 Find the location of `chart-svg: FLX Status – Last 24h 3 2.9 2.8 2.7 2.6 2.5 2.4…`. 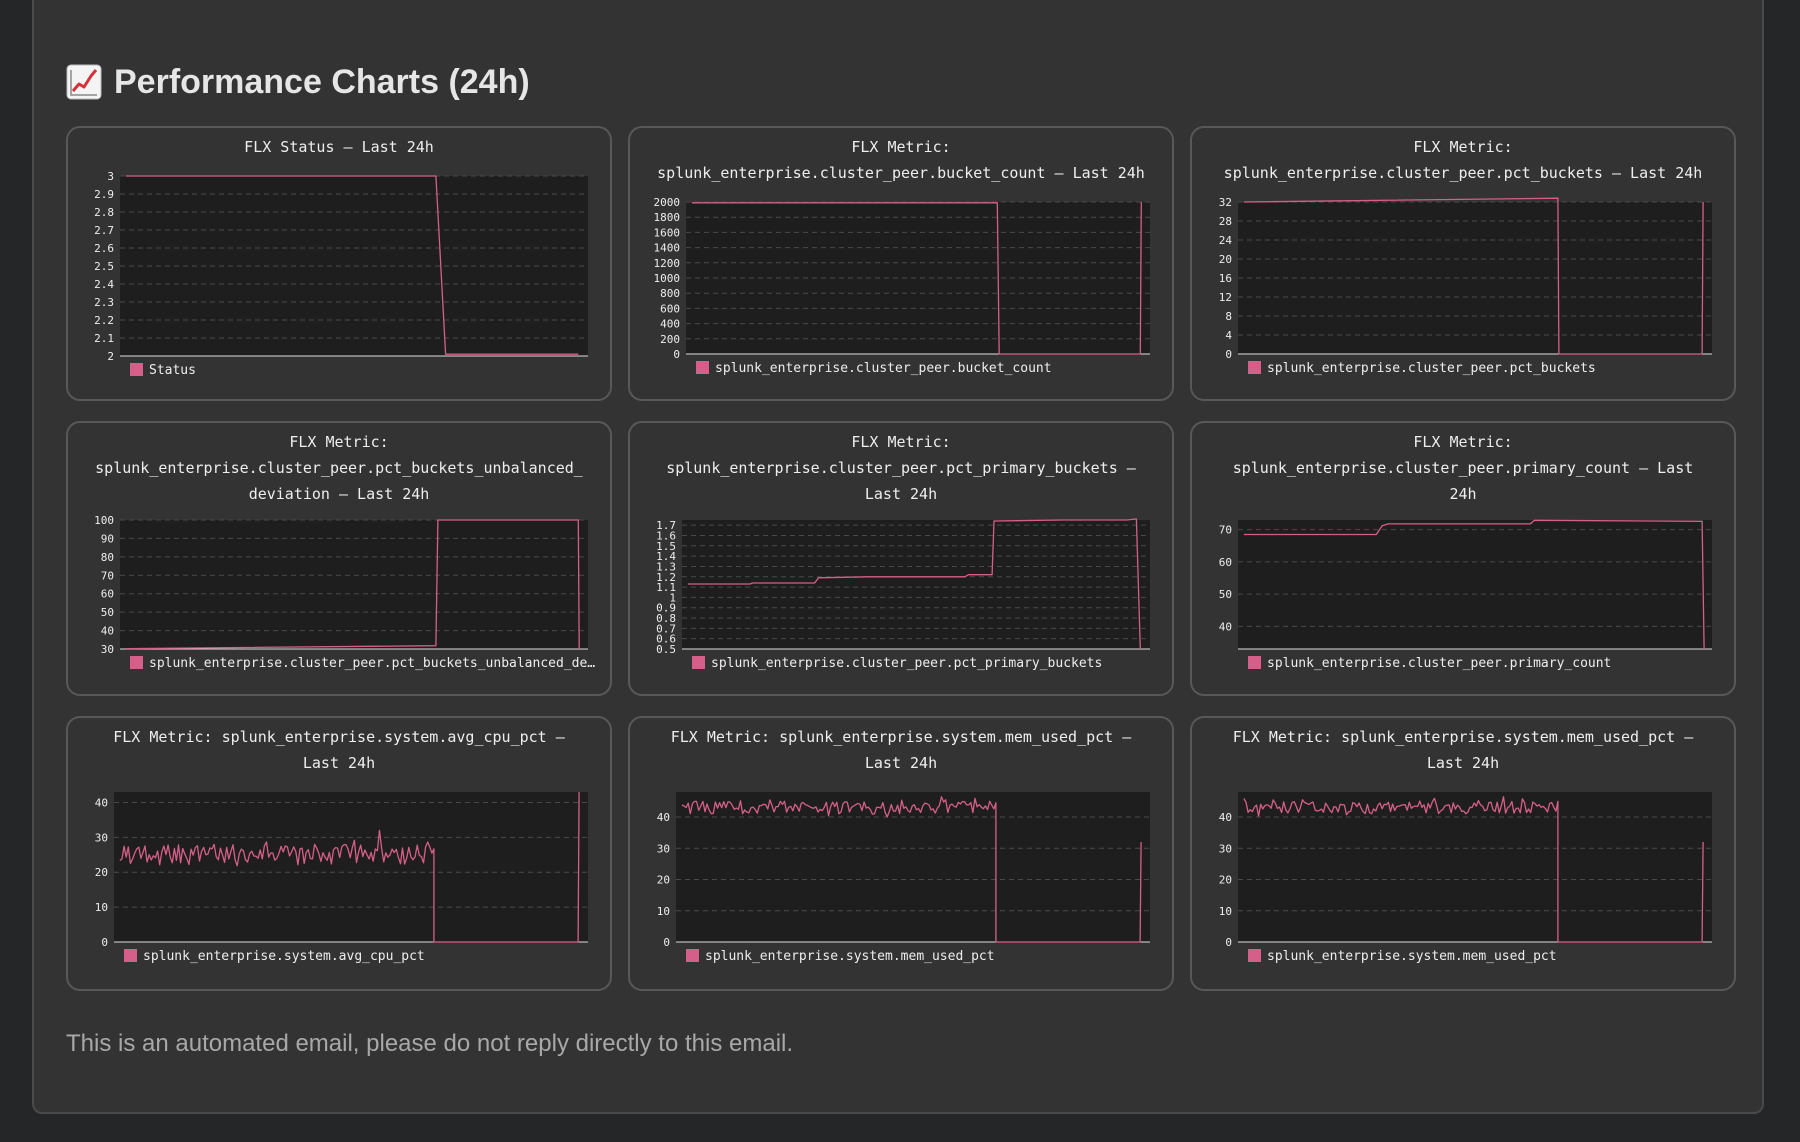

chart-svg: FLX Status – Last 24h 3 2.9 2.8 2.7 2.6 2.5 2.4… is located at coordinates (341, 258).